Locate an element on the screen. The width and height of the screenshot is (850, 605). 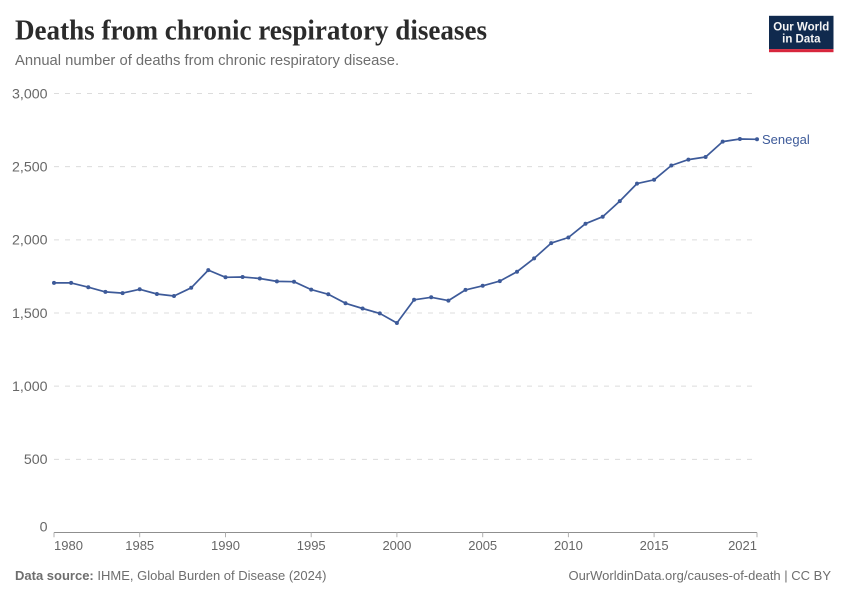
svg-text: 2000 is located at coordinates (396, 545).